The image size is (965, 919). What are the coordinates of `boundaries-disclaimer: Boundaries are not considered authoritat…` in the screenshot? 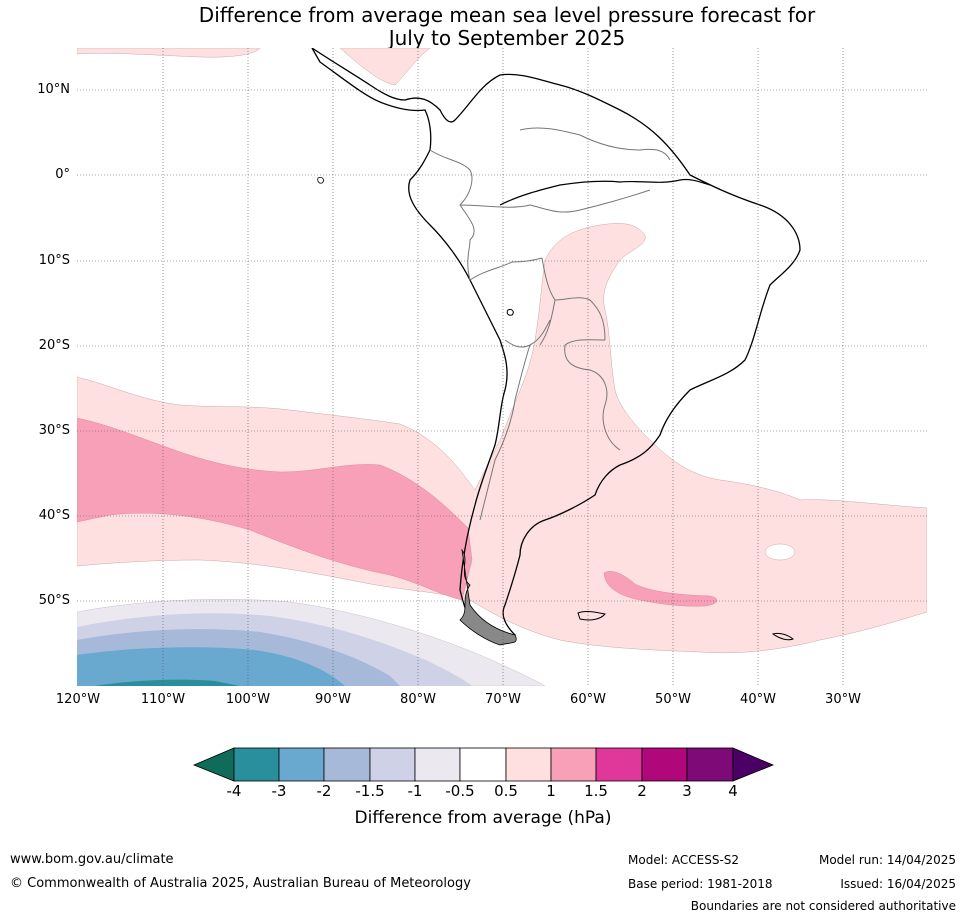 It's located at (823, 906).